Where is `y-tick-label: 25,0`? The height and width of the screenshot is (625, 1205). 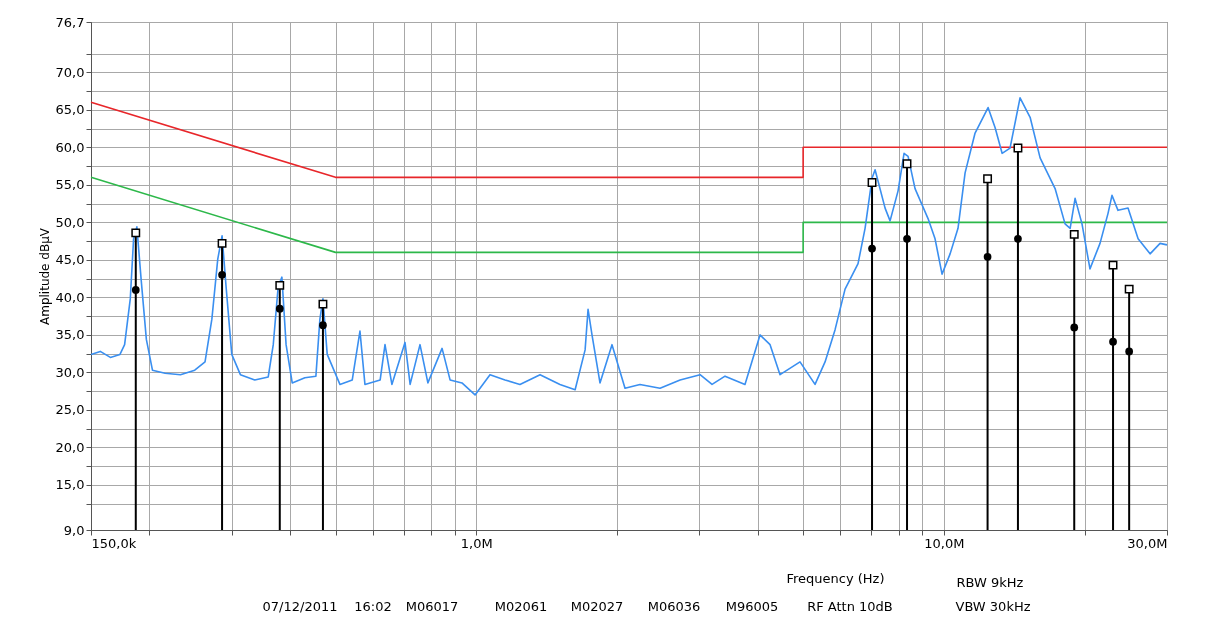
y-tick-label: 25,0 is located at coordinates (70, 410).